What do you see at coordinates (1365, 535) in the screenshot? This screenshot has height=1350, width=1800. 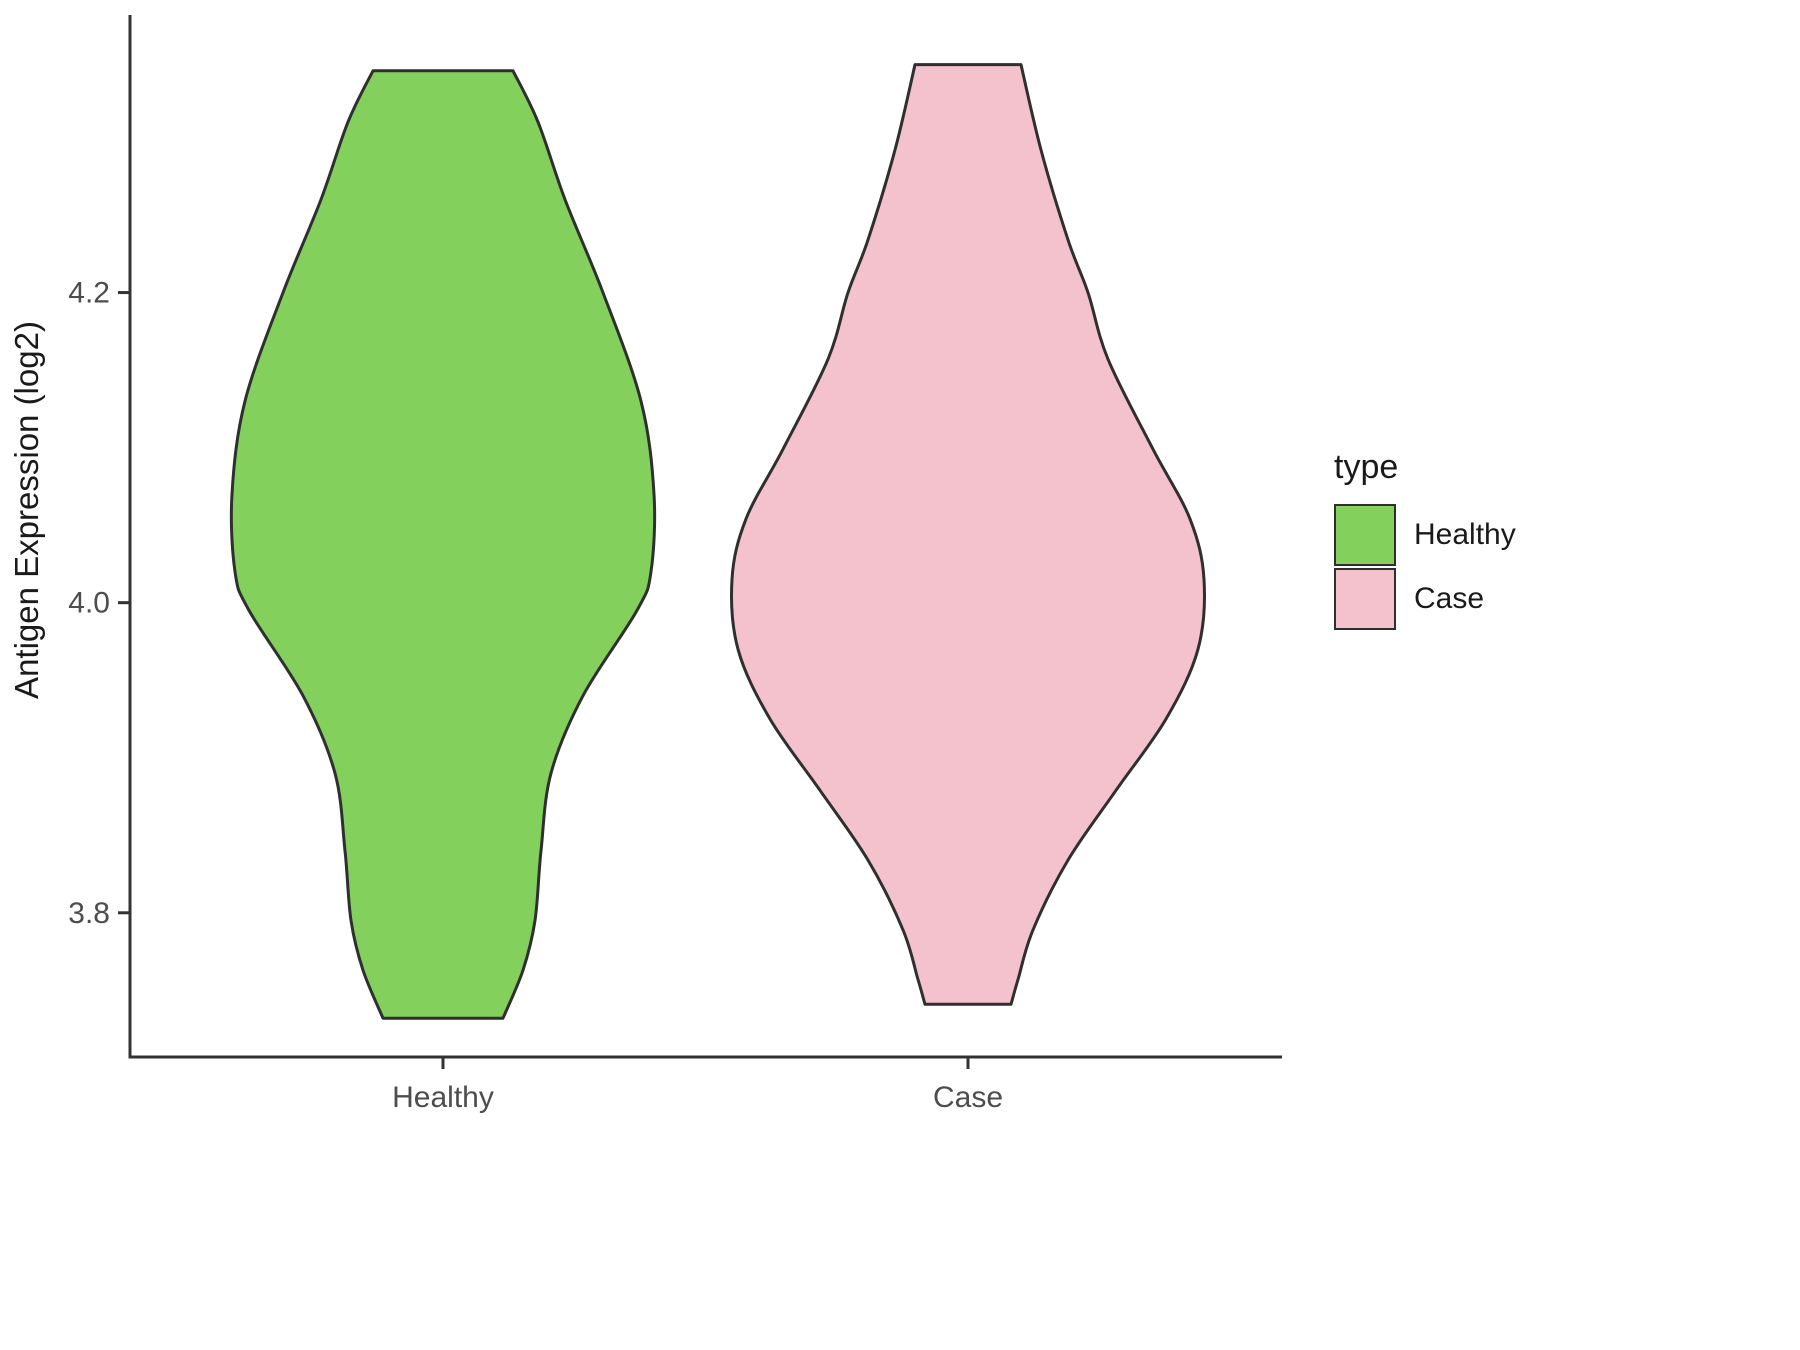 I see `legend-swatch-healthy` at bounding box center [1365, 535].